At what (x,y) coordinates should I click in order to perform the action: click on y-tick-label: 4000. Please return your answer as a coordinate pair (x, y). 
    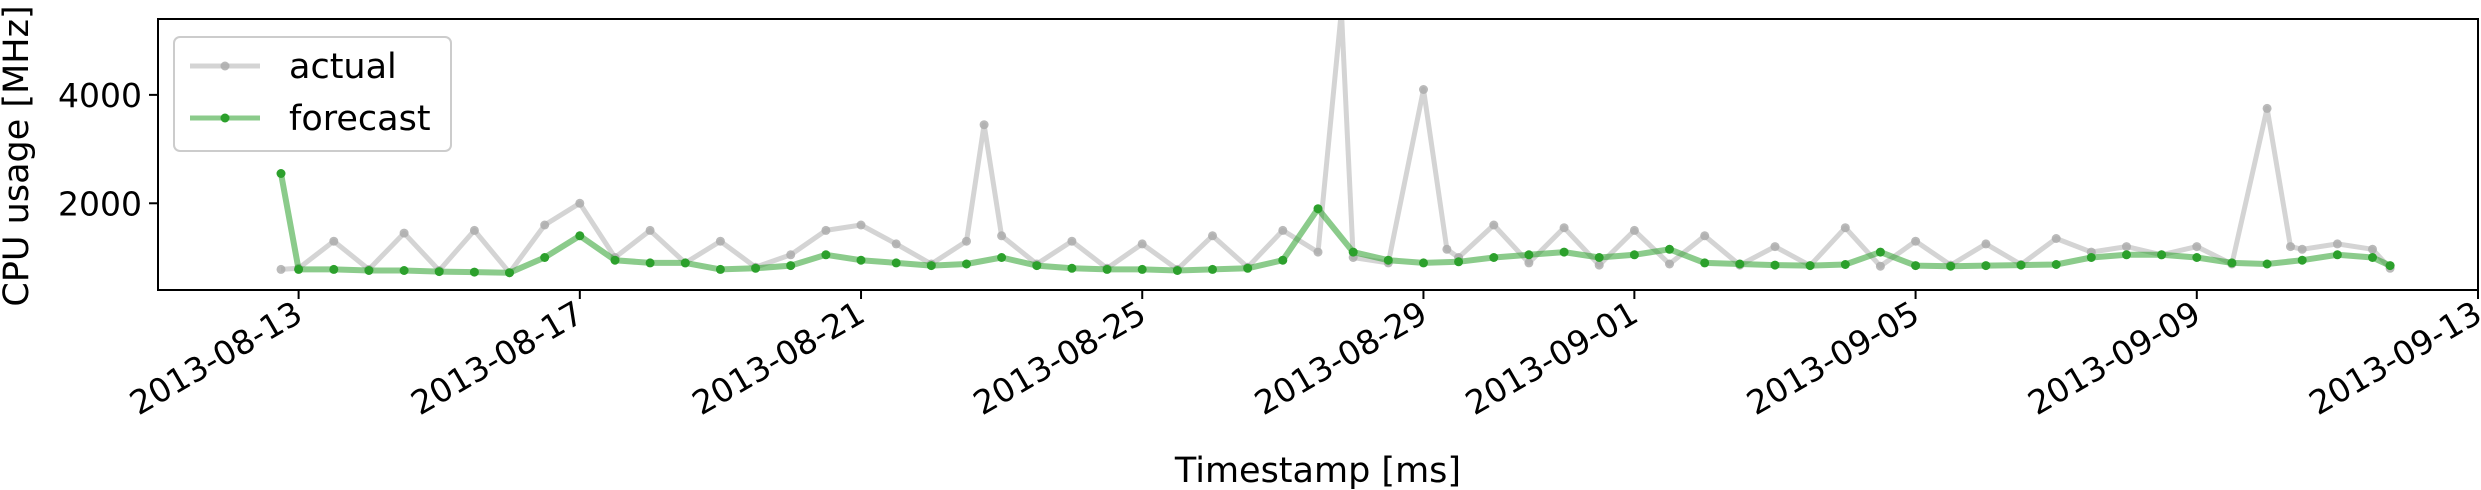
    Looking at the image, I should click on (100, 95).